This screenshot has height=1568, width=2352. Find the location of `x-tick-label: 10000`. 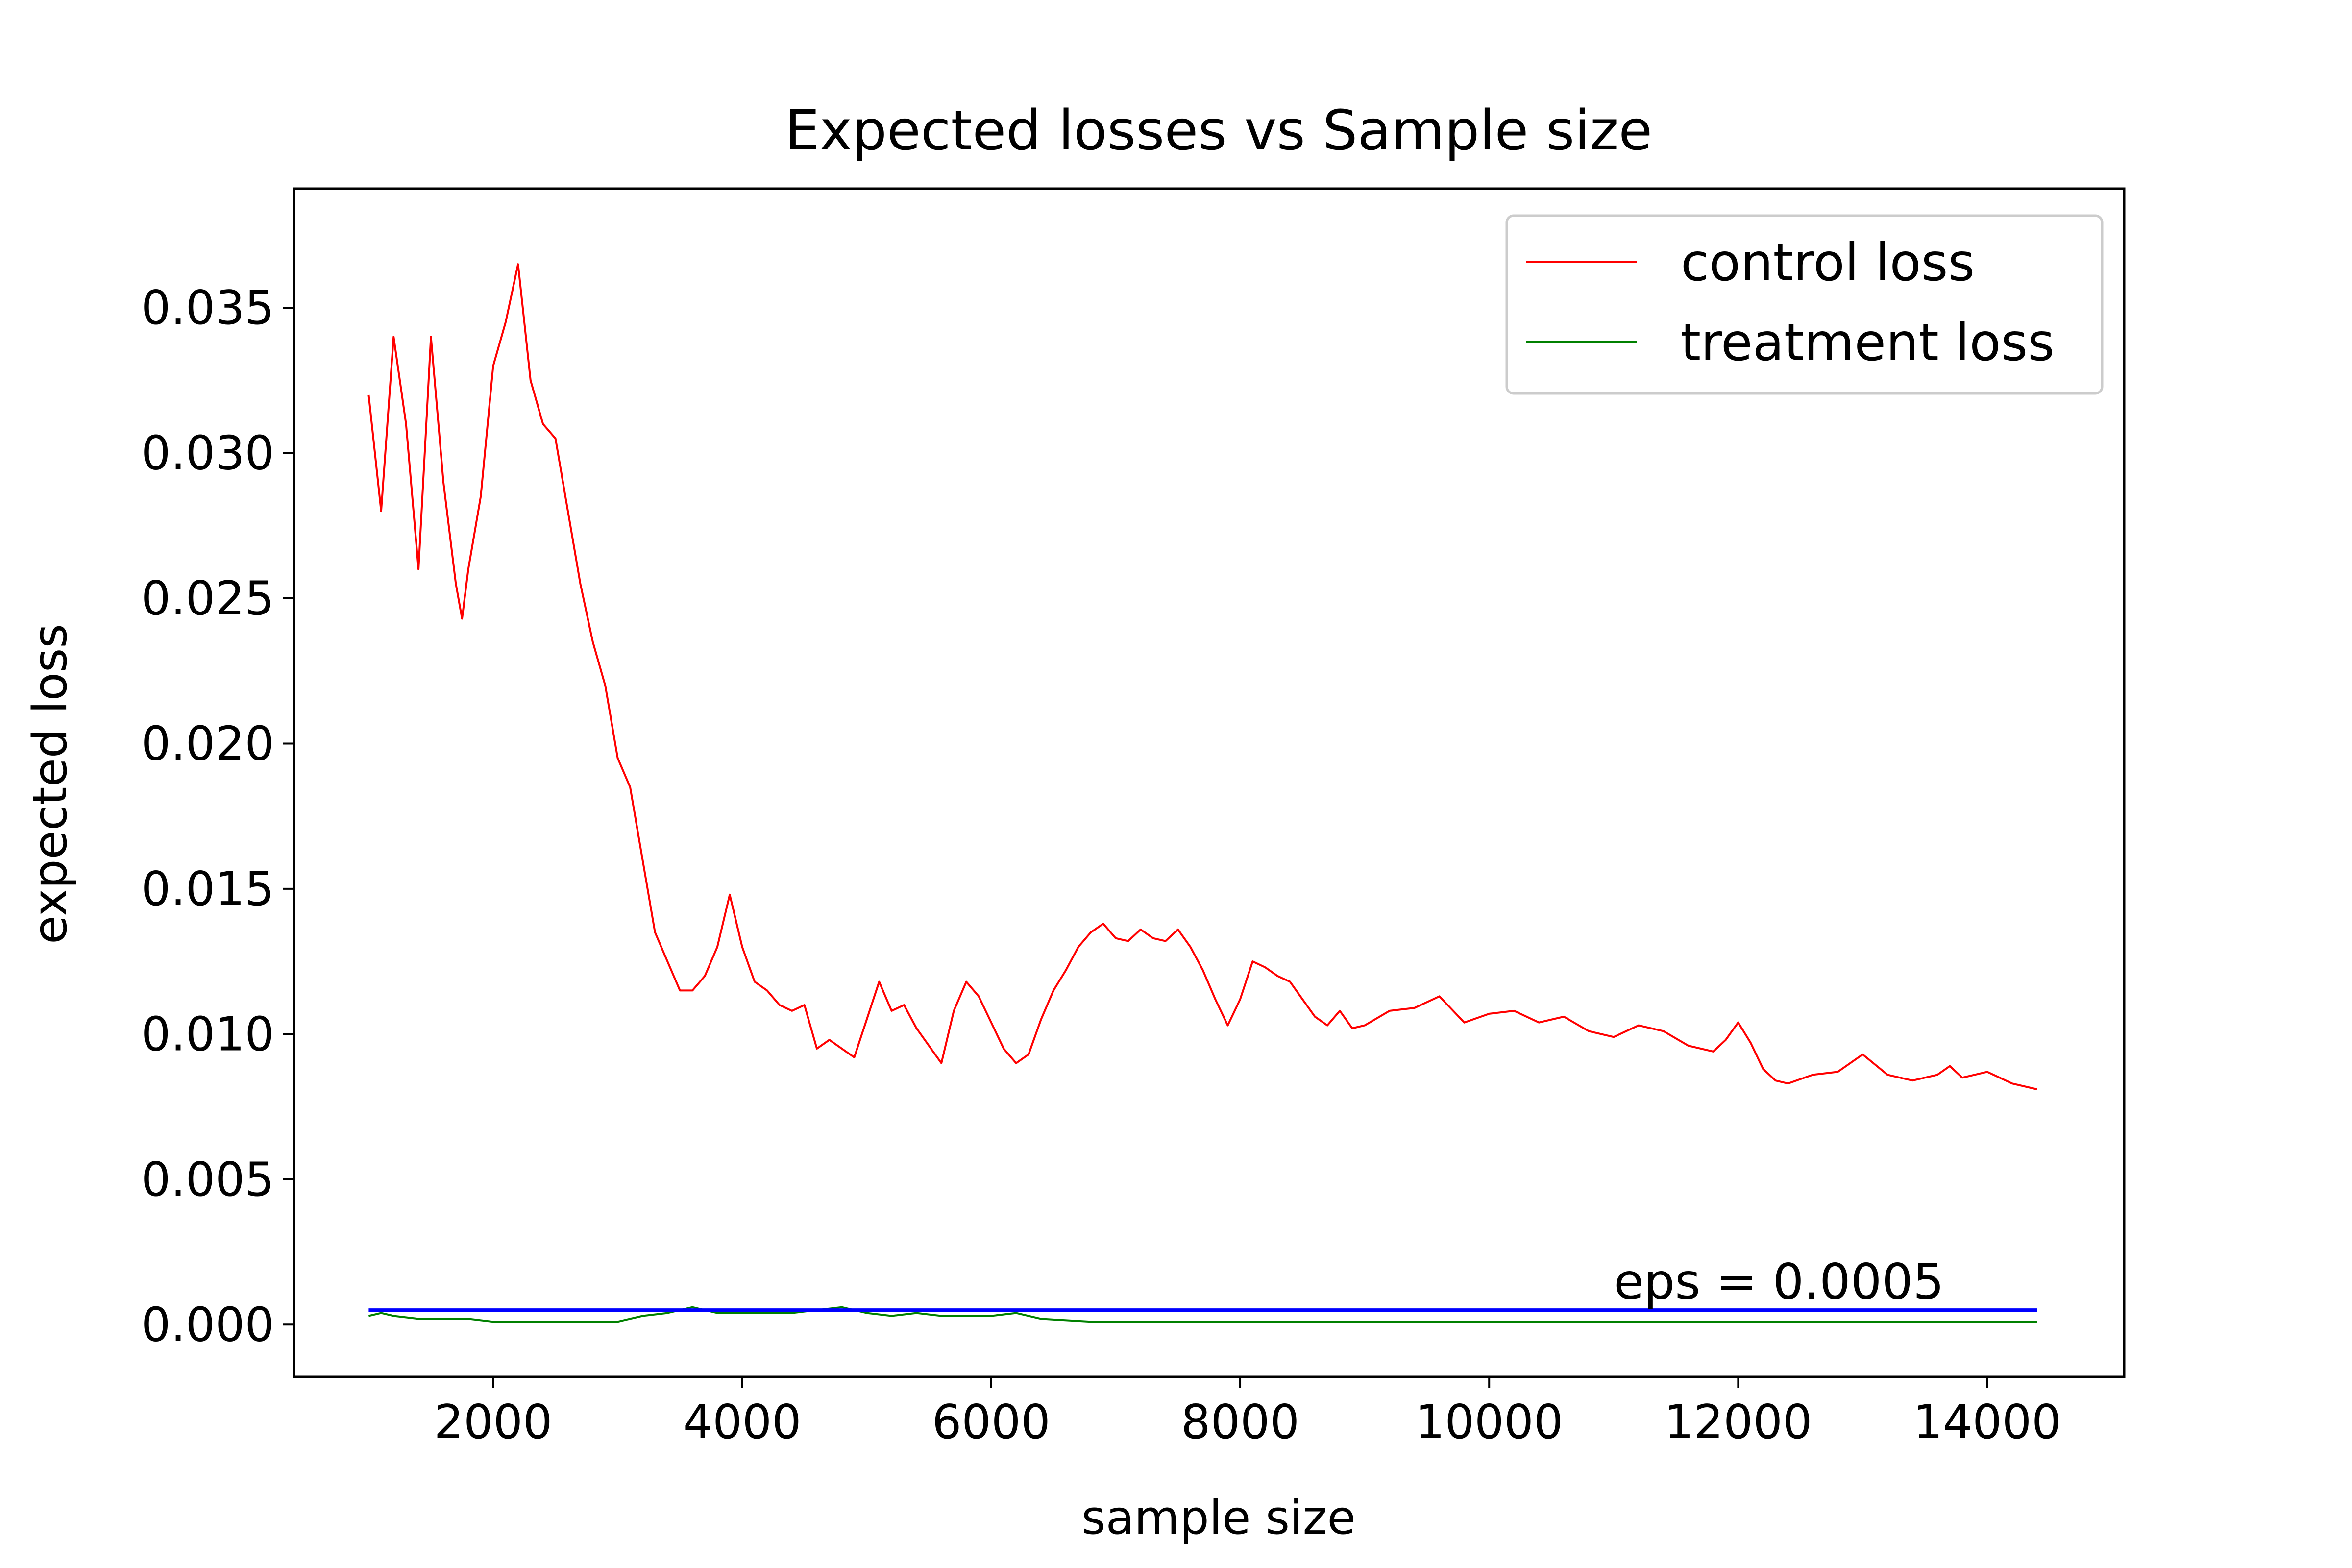

x-tick-label: 10000 is located at coordinates (1489, 1422).